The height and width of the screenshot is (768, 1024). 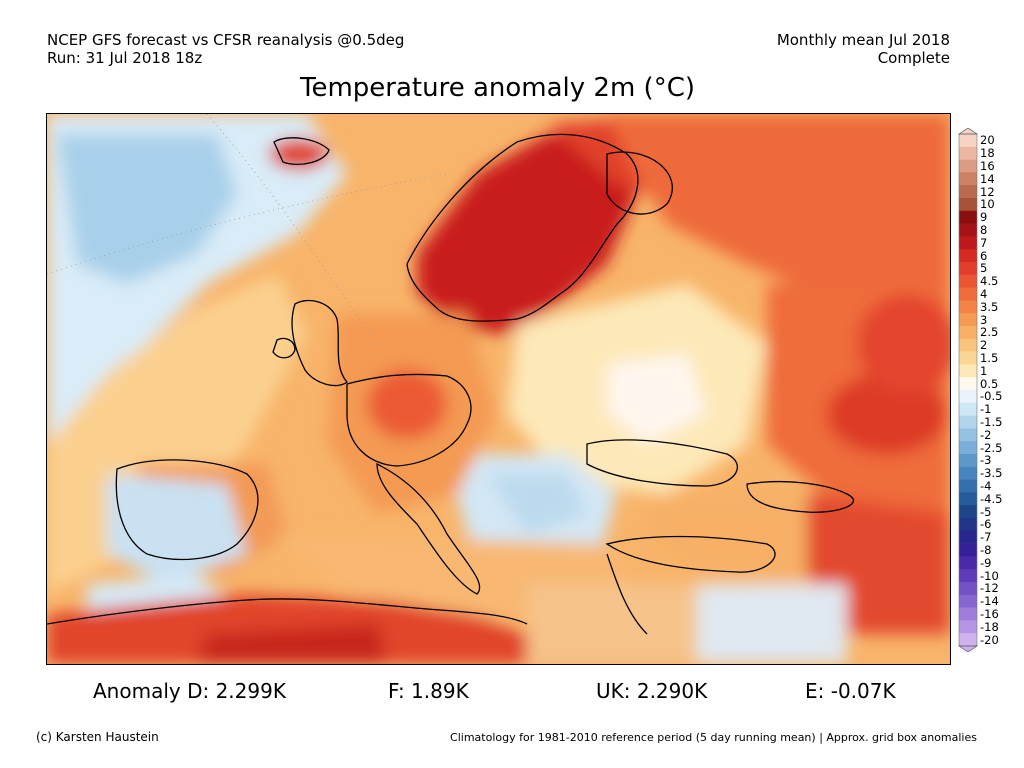 What do you see at coordinates (984, 345) in the screenshot?
I see `colorbar-label: 2` at bounding box center [984, 345].